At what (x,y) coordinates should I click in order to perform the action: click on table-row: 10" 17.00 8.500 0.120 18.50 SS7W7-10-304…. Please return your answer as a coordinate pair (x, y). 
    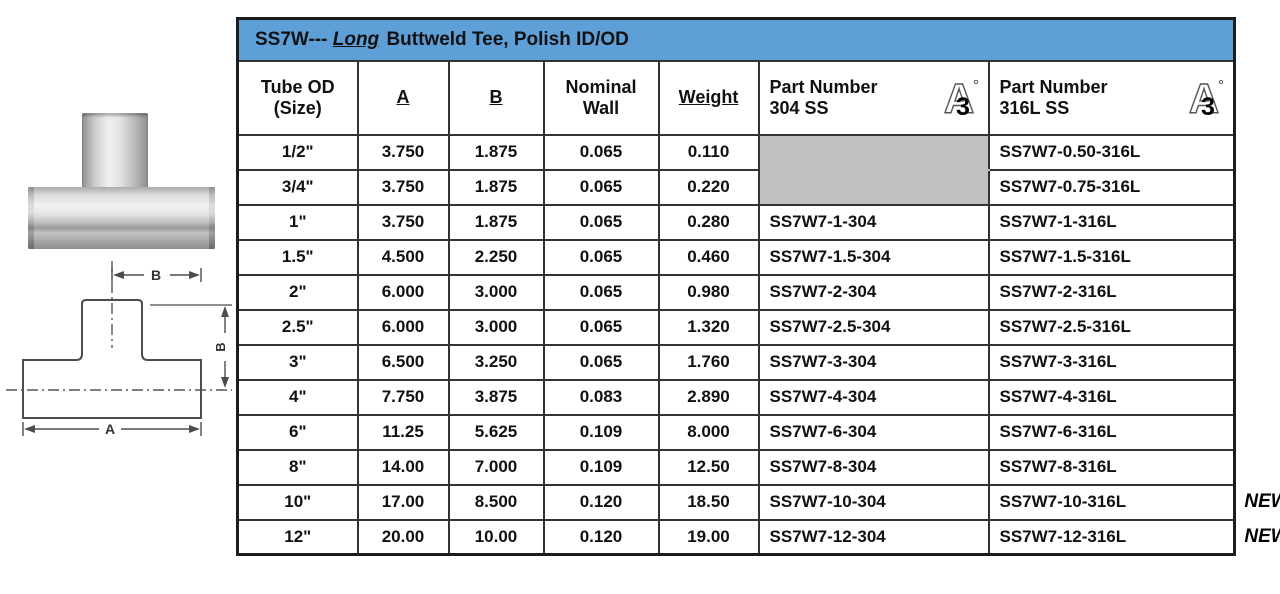
    Looking at the image, I should click on (758, 502).